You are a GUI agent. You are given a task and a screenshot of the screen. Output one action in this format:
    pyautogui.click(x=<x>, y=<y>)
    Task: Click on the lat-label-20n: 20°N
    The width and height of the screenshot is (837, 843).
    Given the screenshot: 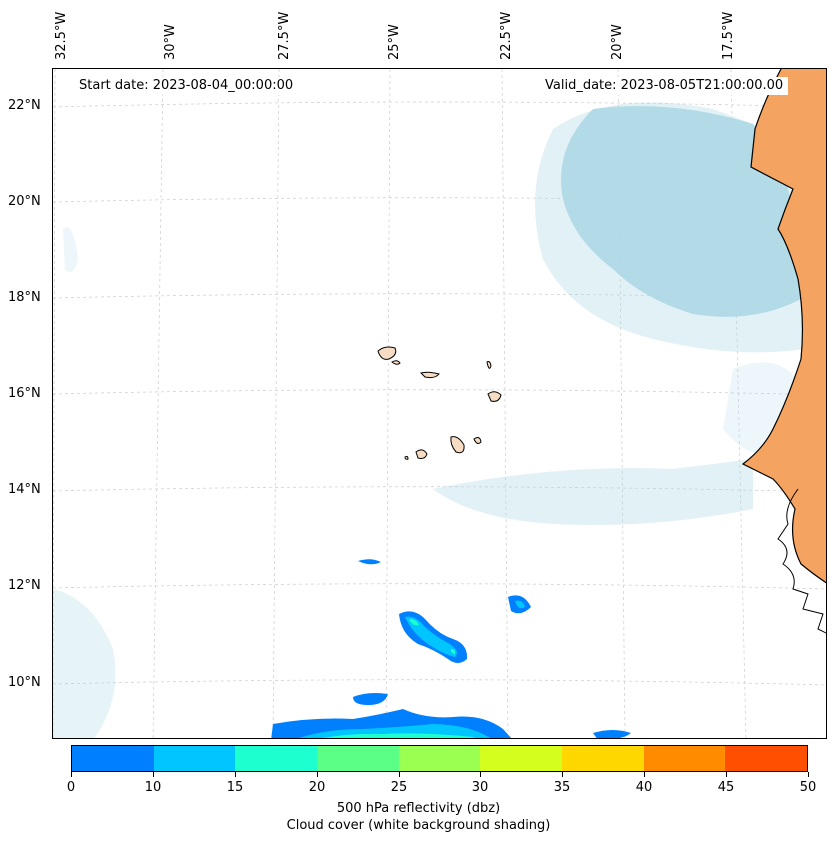 What is the action you would take?
    pyautogui.click(x=24, y=201)
    